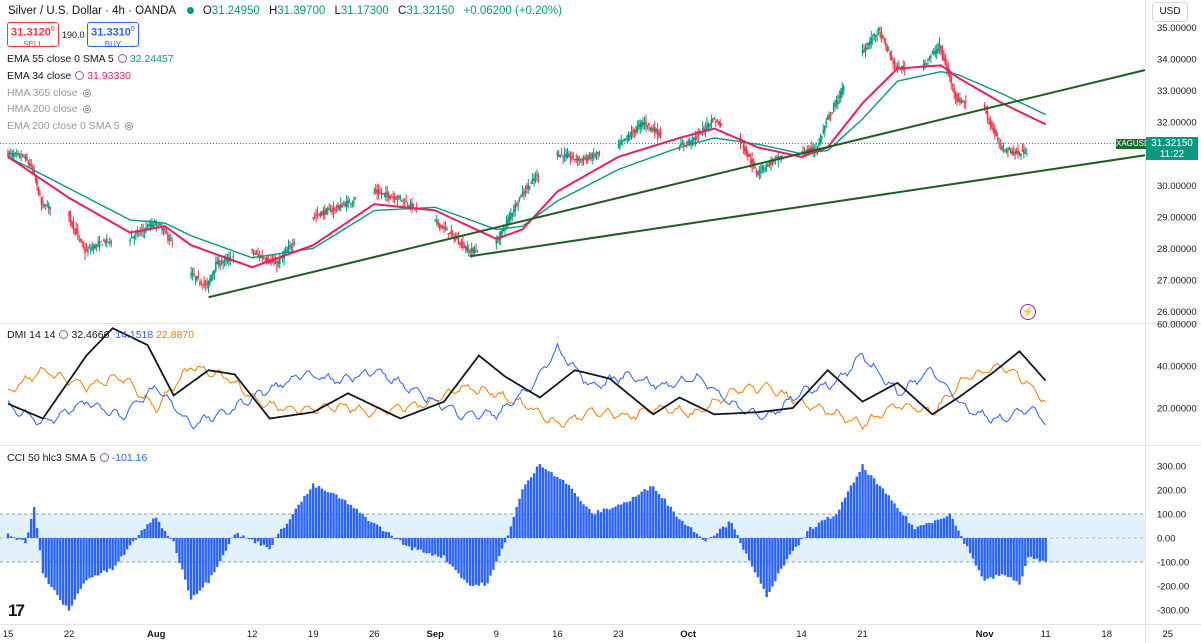 This screenshot has width=1201, height=643. I want to click on dmi-axis-label: 40.00000, so click(1177, 367).